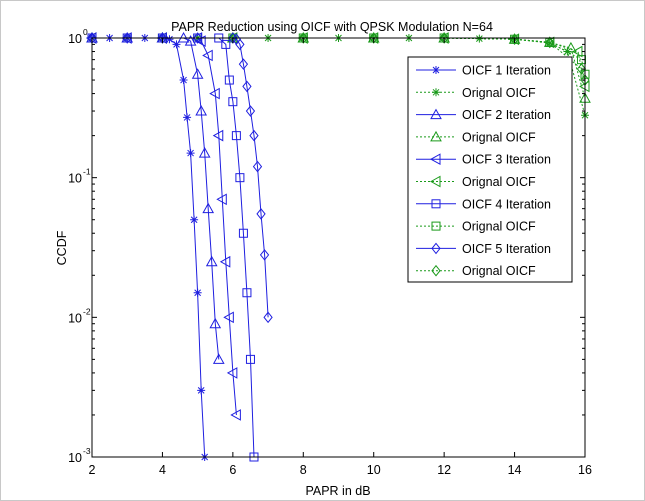 The width and height of the screenshot is (645, 501). I want to click on x-tick-label: 16, so click(585, 470).